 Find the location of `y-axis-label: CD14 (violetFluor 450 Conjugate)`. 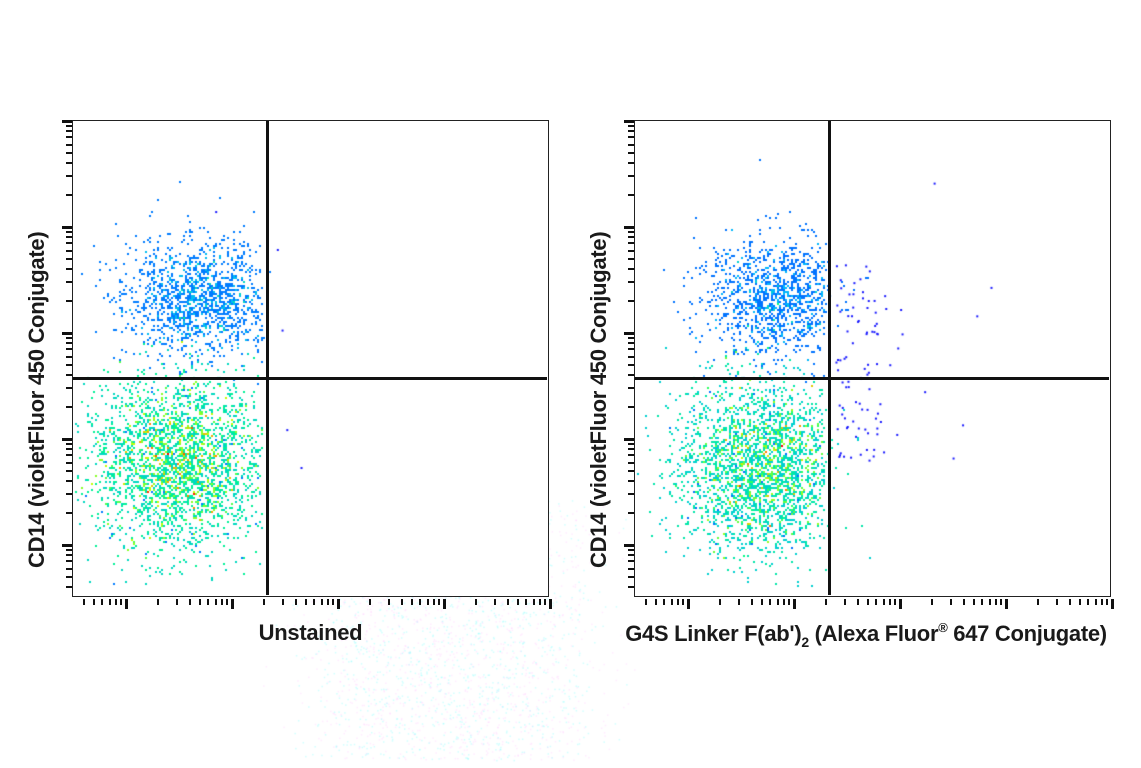

y-axis-label: CD14 (violetFluor 450 Conjugate) is located at coordinates (598, 399).